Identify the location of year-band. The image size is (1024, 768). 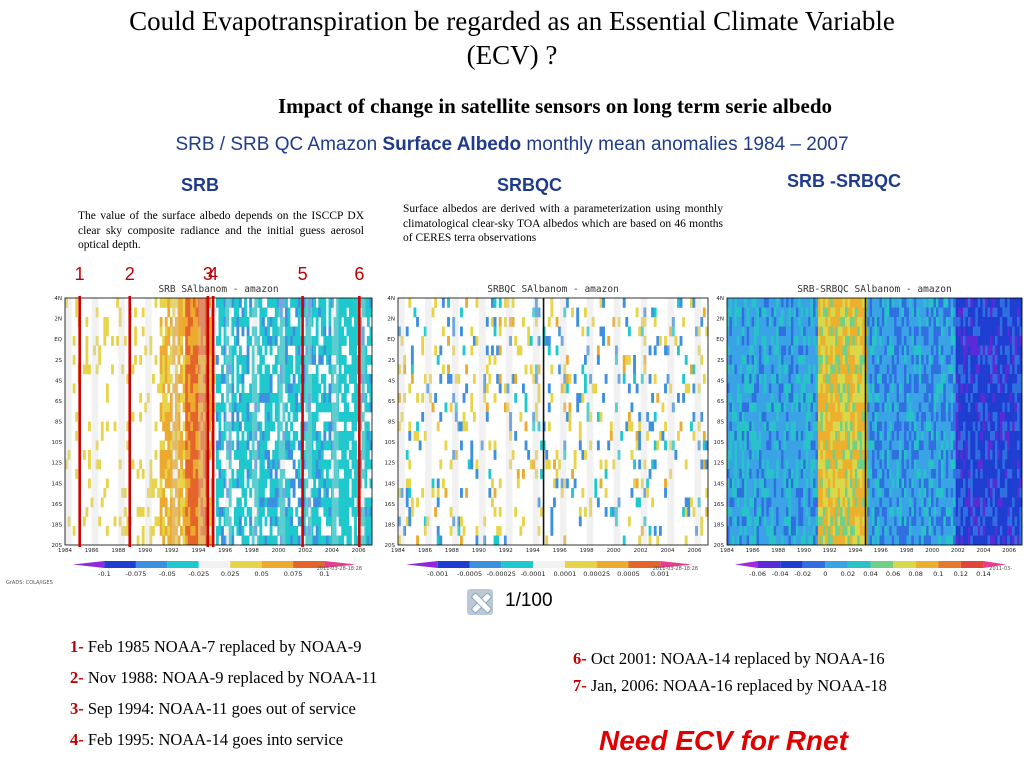
(95, 421).